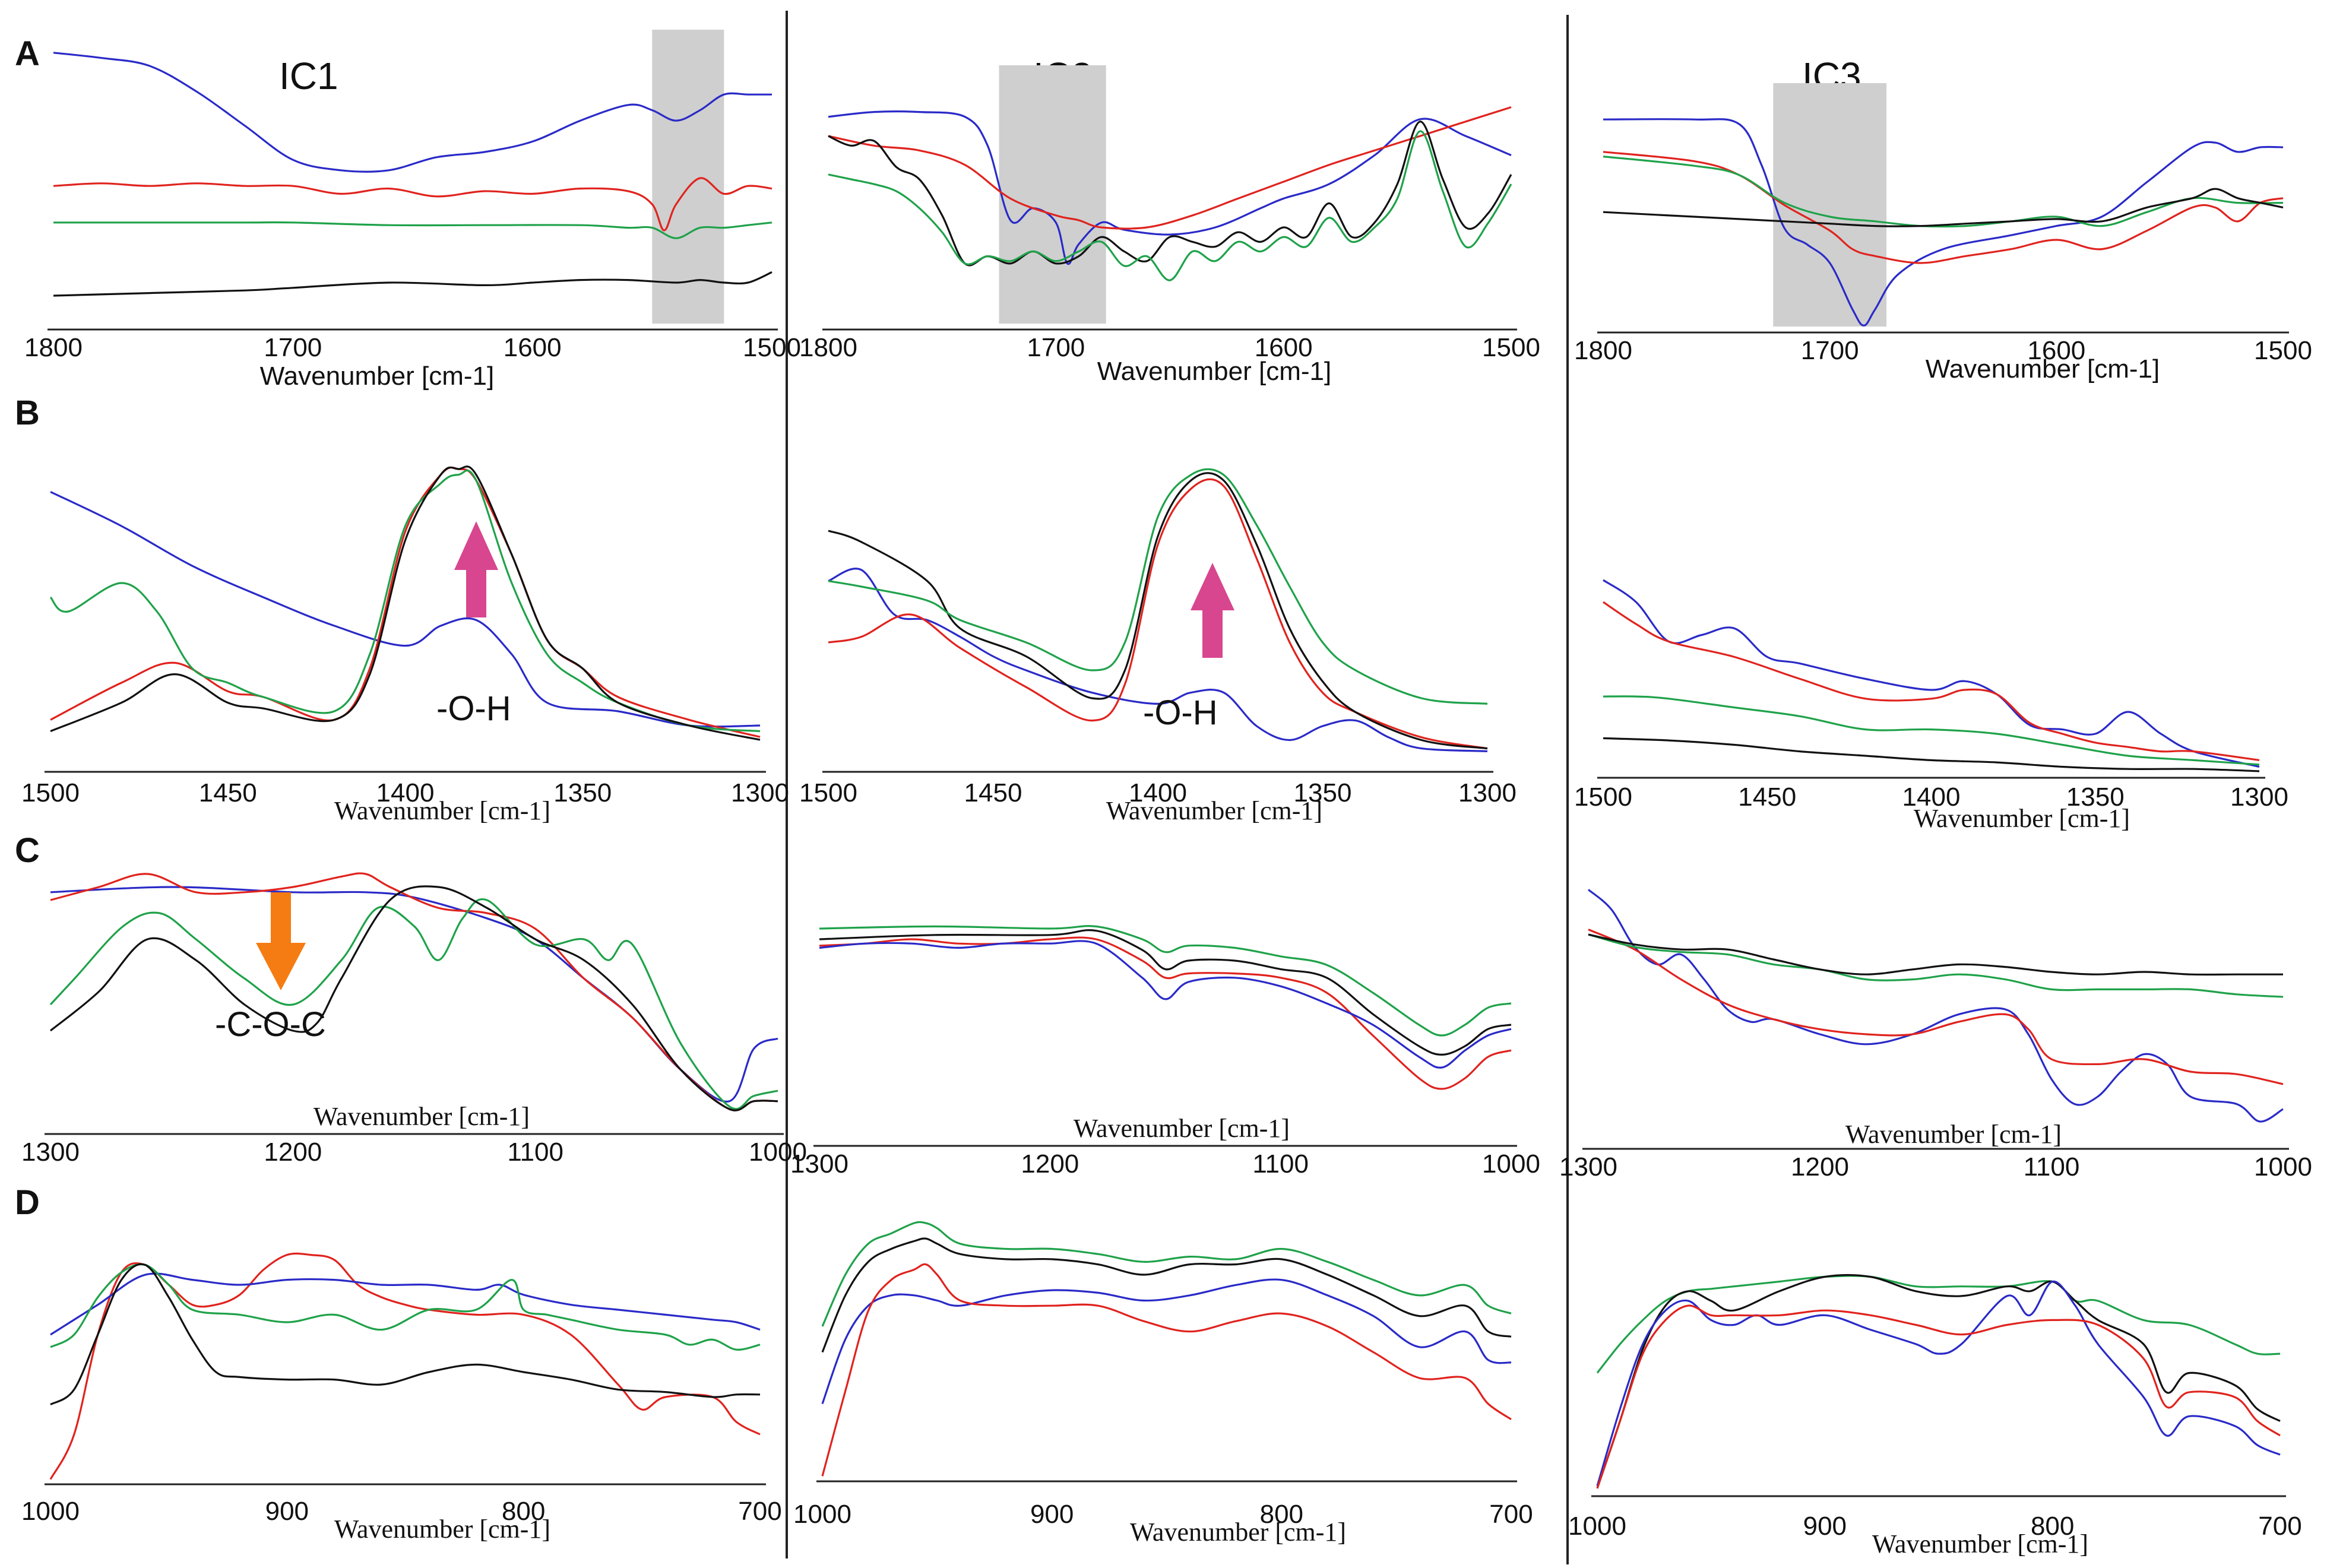 The height and width of the screenshot is (1568, 2327). What do you see at coordinates (2279, 1527) in the screenshot?
I see `x-tick-label: 700` at bounding box center [2279, 1527].